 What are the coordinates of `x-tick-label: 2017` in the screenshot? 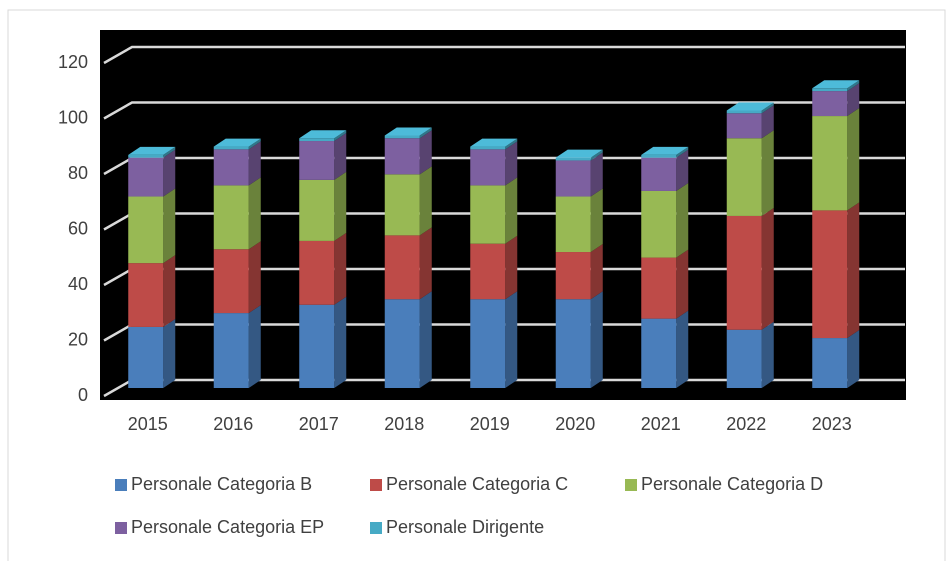 It's located at (319, 424).